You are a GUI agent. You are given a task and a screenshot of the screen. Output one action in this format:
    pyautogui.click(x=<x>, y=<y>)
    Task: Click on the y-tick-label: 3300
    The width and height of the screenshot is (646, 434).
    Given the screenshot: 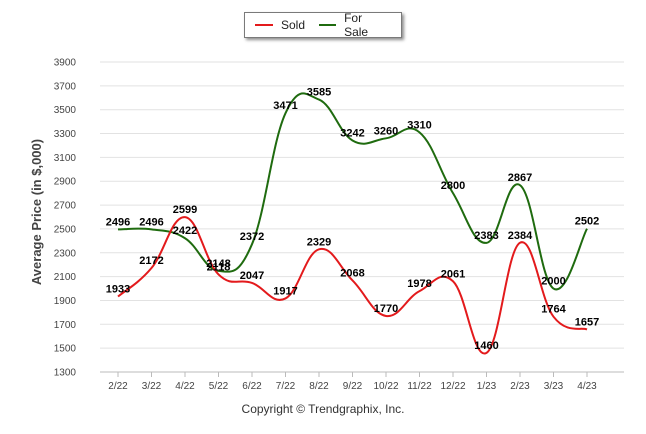 What is the action you would take?
    pyautogui.click(x=65, y=134)
    